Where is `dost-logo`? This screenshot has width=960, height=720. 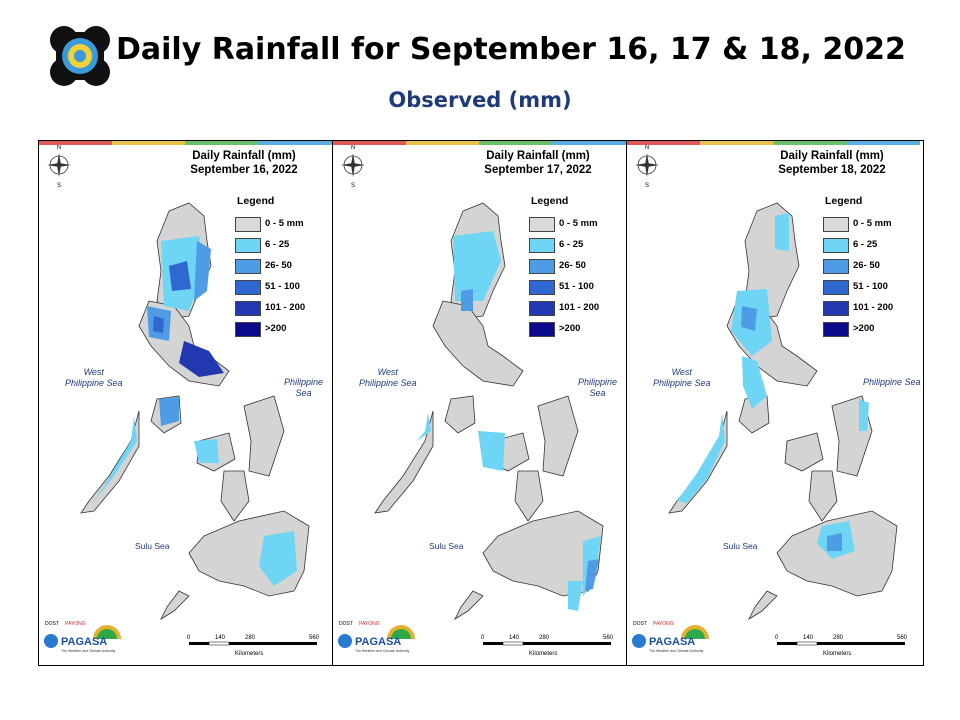
dost-logo is located at coordinates (80, 56).